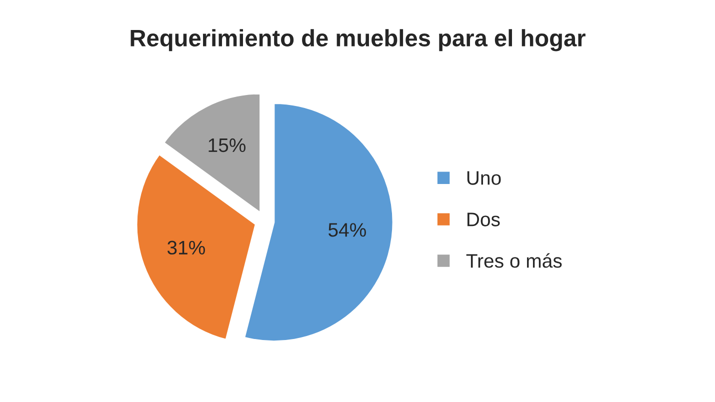 This screenshot has width=715, height=402. Describe the element at coordinates (347, 230) in the screenshot. I see `data-label: 54%` at that location.